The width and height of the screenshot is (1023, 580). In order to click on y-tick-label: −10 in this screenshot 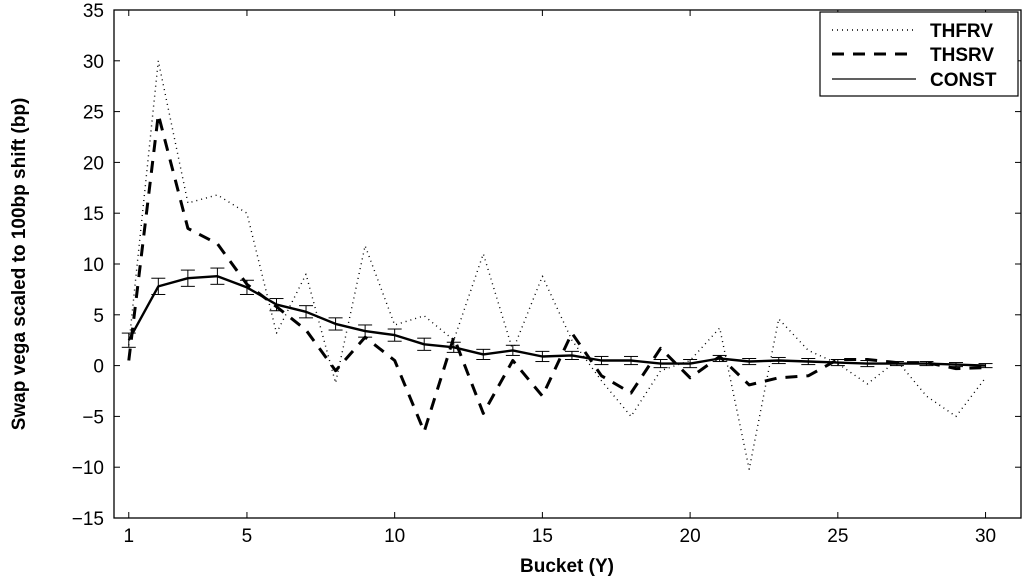, I will do `click(88, 468)`.